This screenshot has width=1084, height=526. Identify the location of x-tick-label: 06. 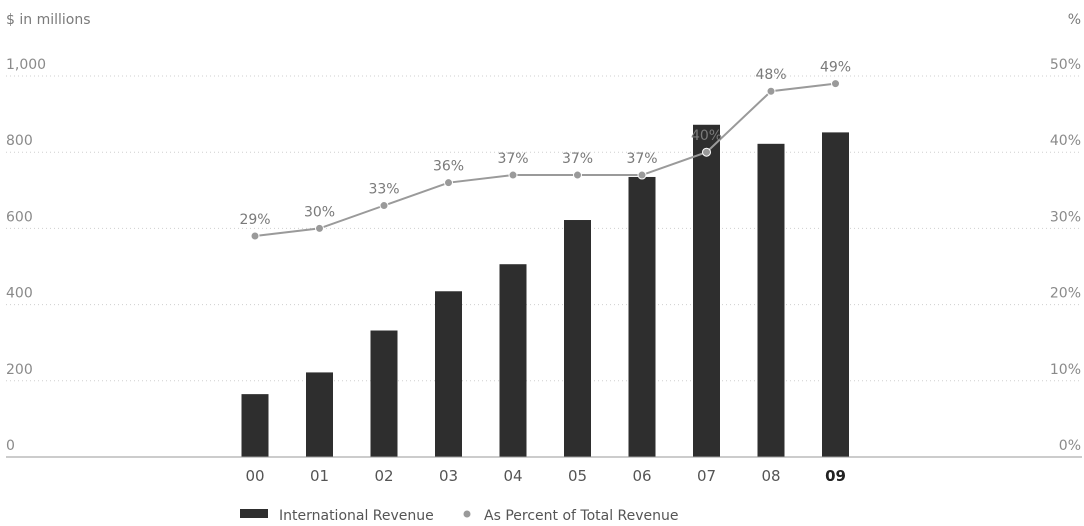
(641, 476).